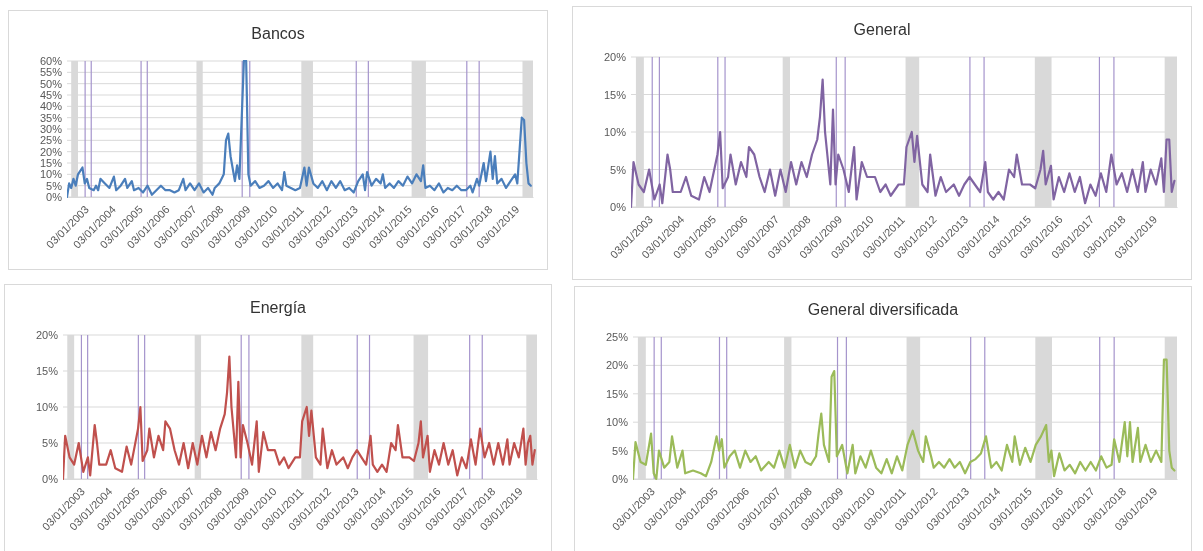 The width and height of the screenshot is (1203, 551). What do you see at coordinates (51, 117) in the screenshot?
I see `y-tick-label: 35%` at bounding box center [51, 117].